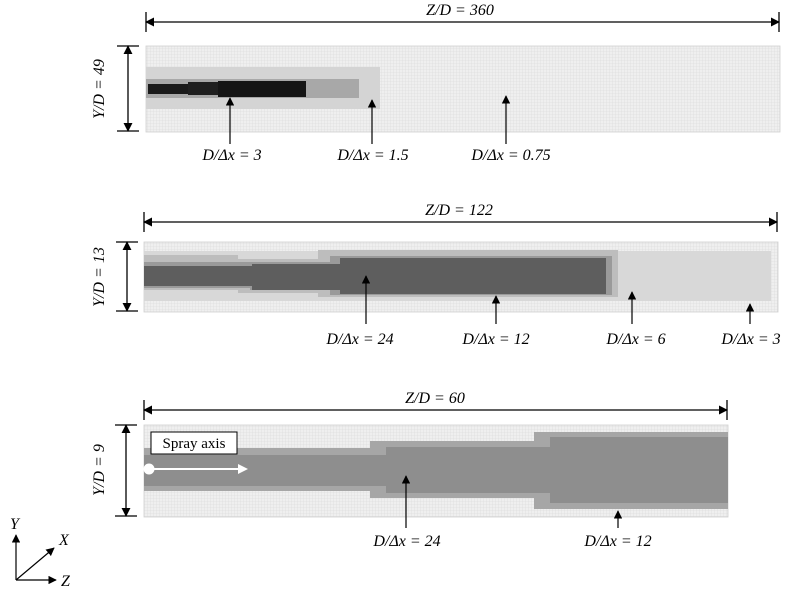  I want to click on panel-2-res-label-24: D/Δx = 24, so click(359, 339).